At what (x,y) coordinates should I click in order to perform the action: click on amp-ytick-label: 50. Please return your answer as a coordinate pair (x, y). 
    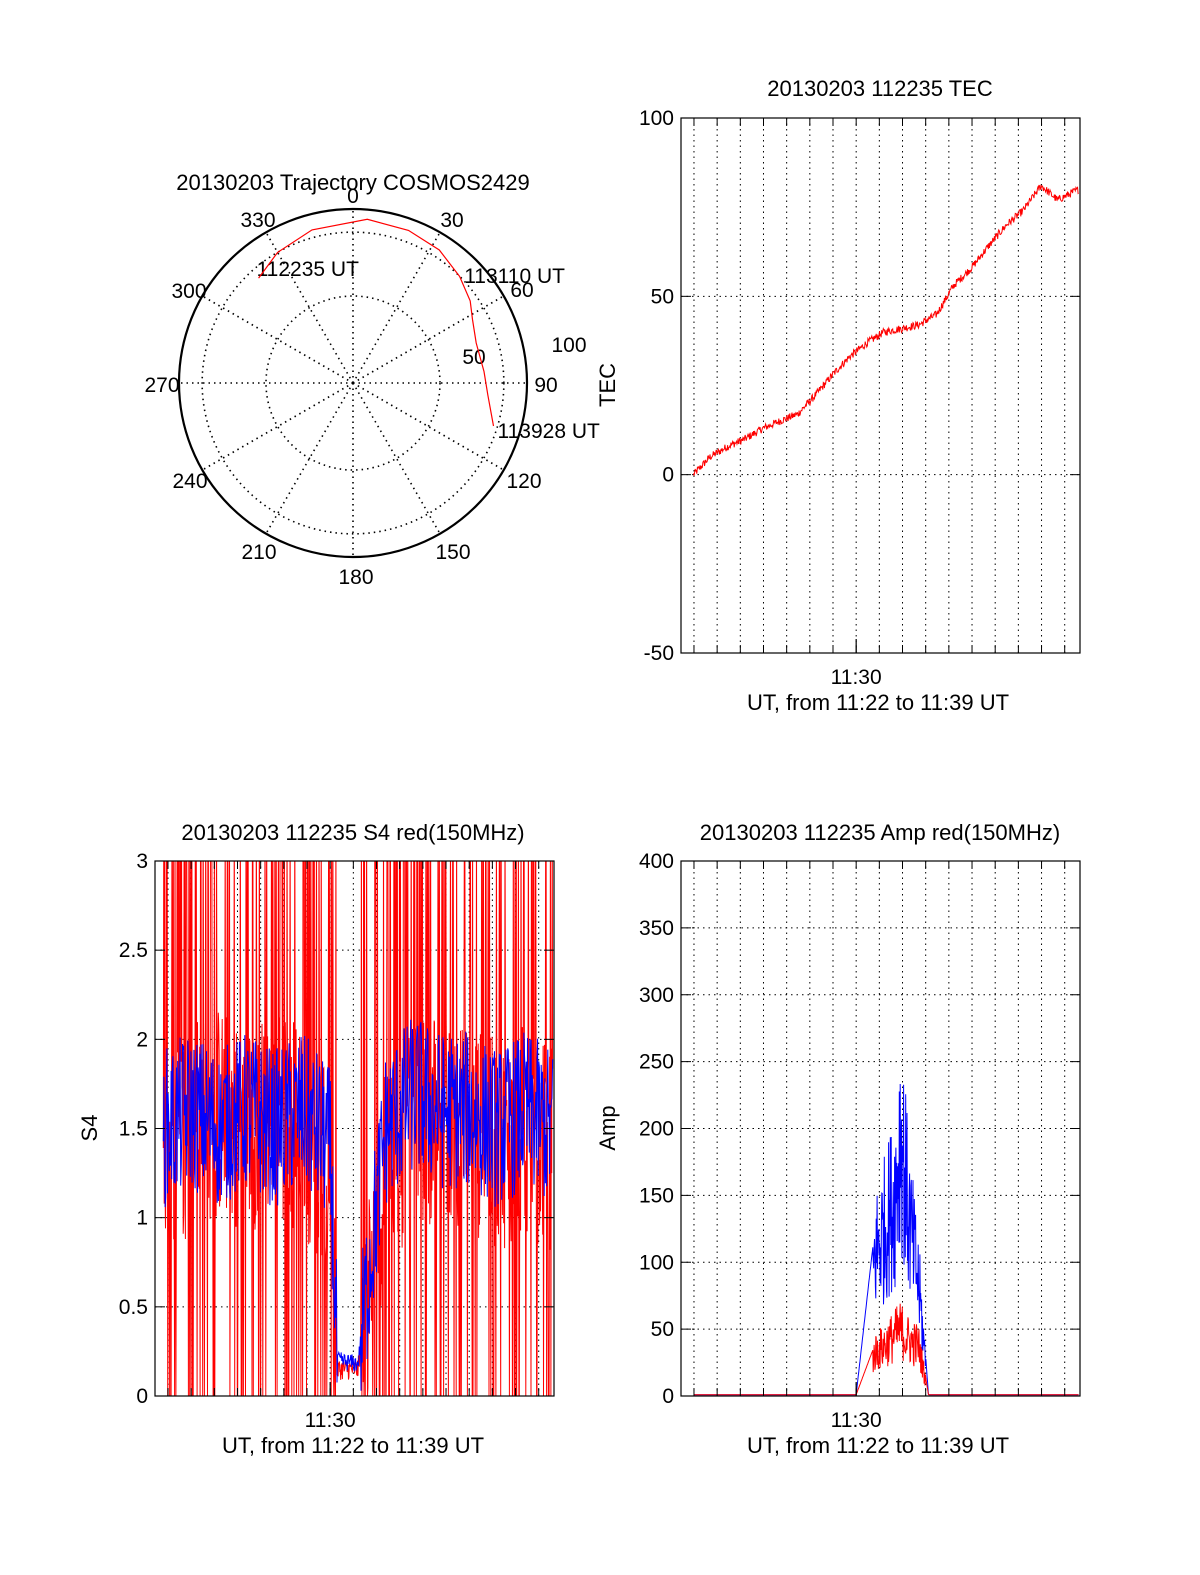
    Looking at the image, I should click on (662, 1329).